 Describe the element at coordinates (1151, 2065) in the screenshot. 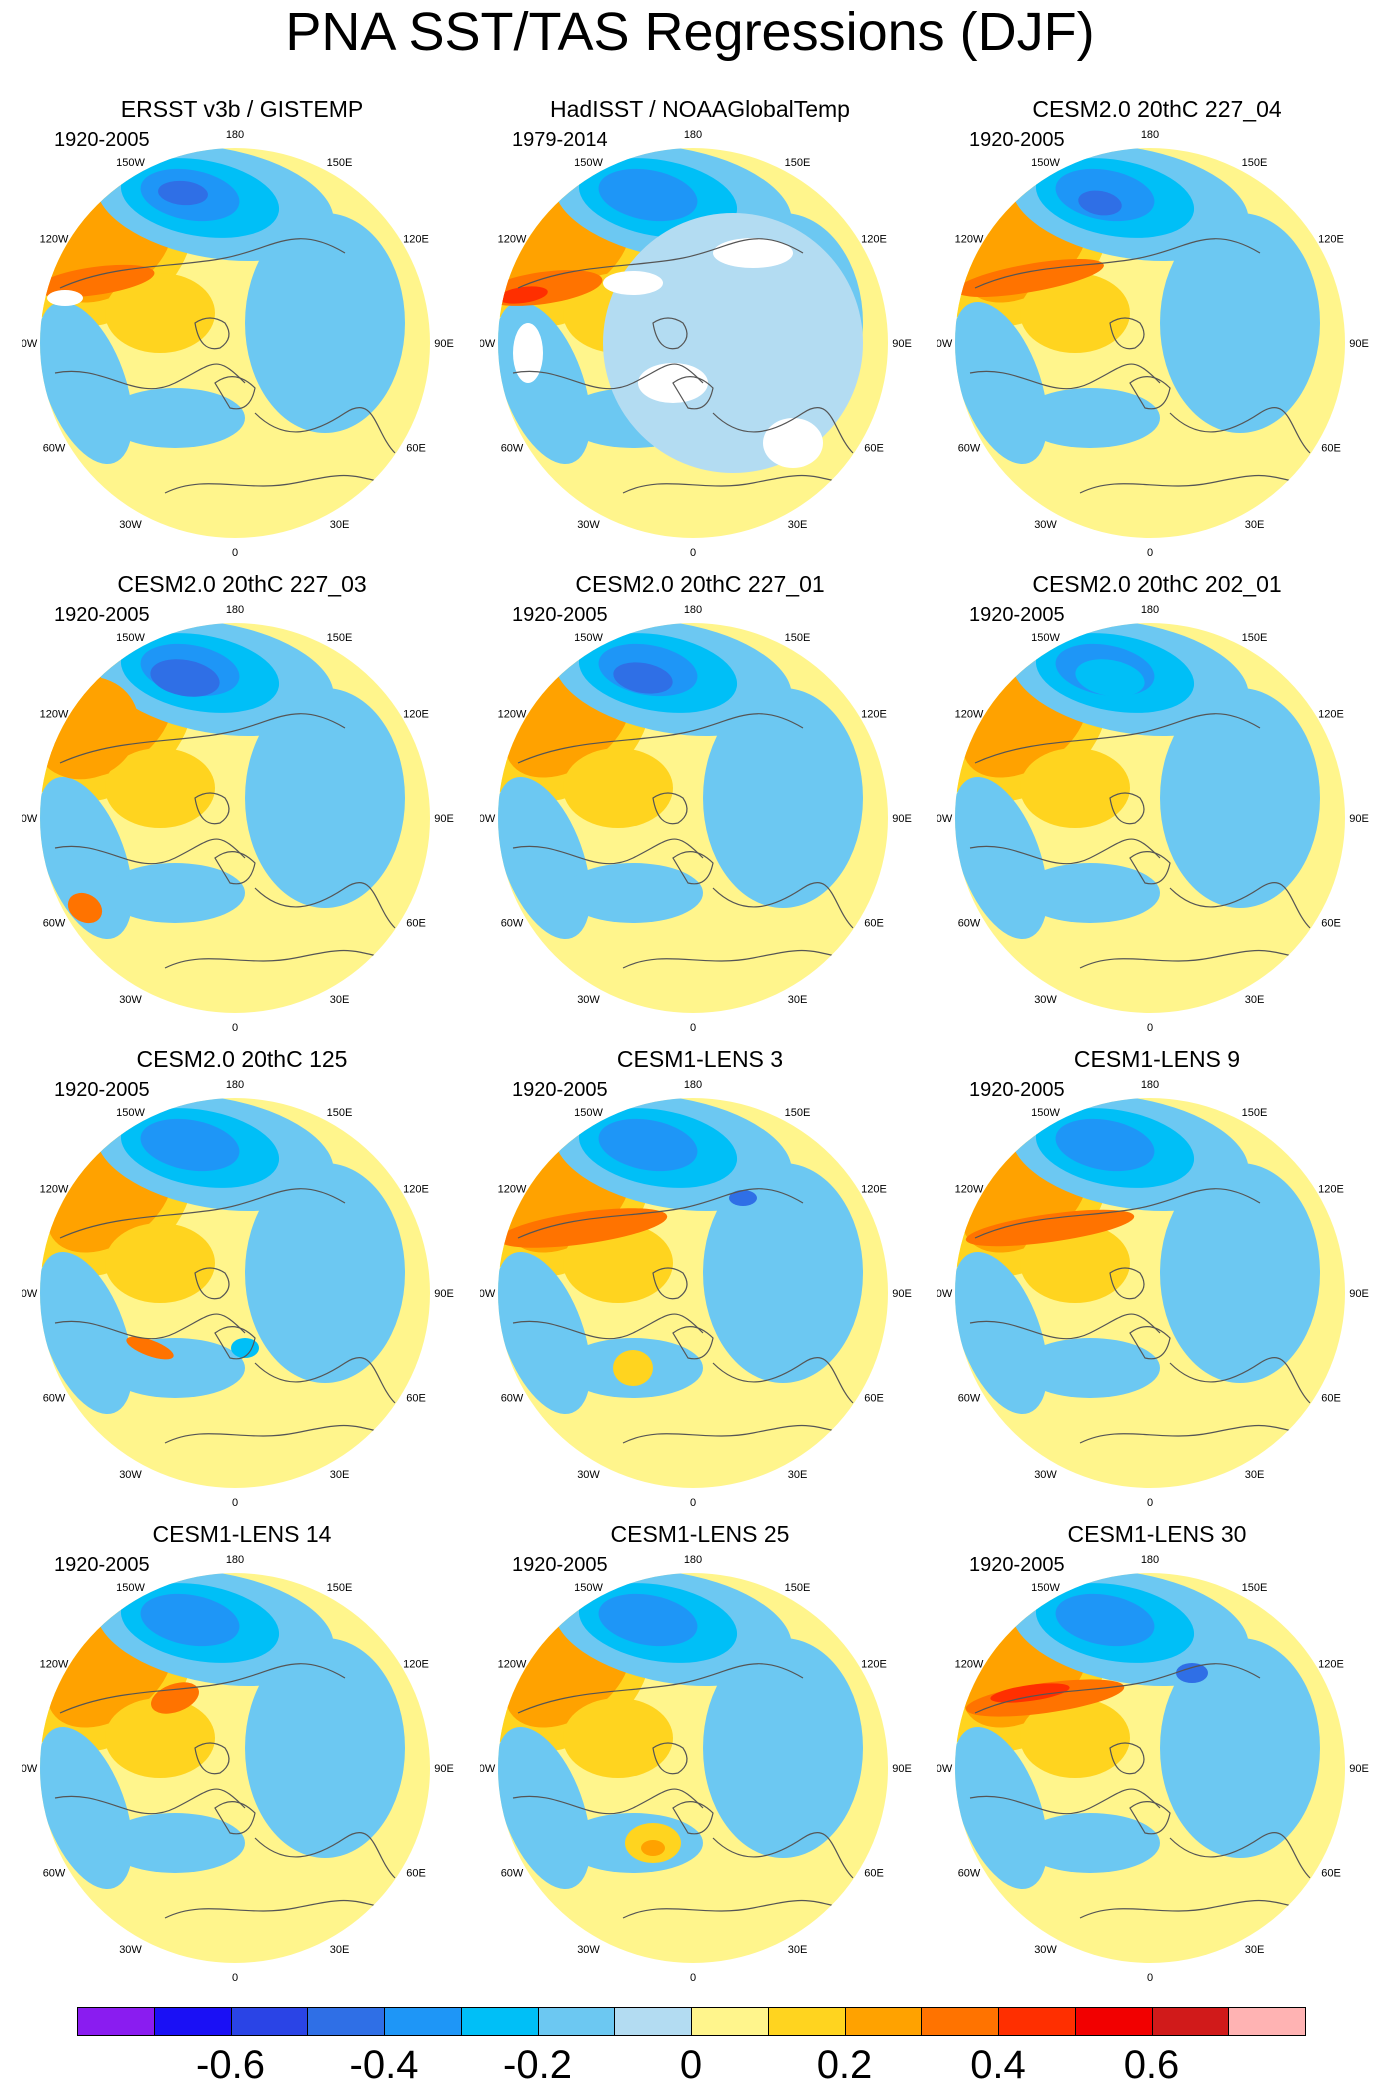

I see `colorbar-tick-label: 0.6` at that location.